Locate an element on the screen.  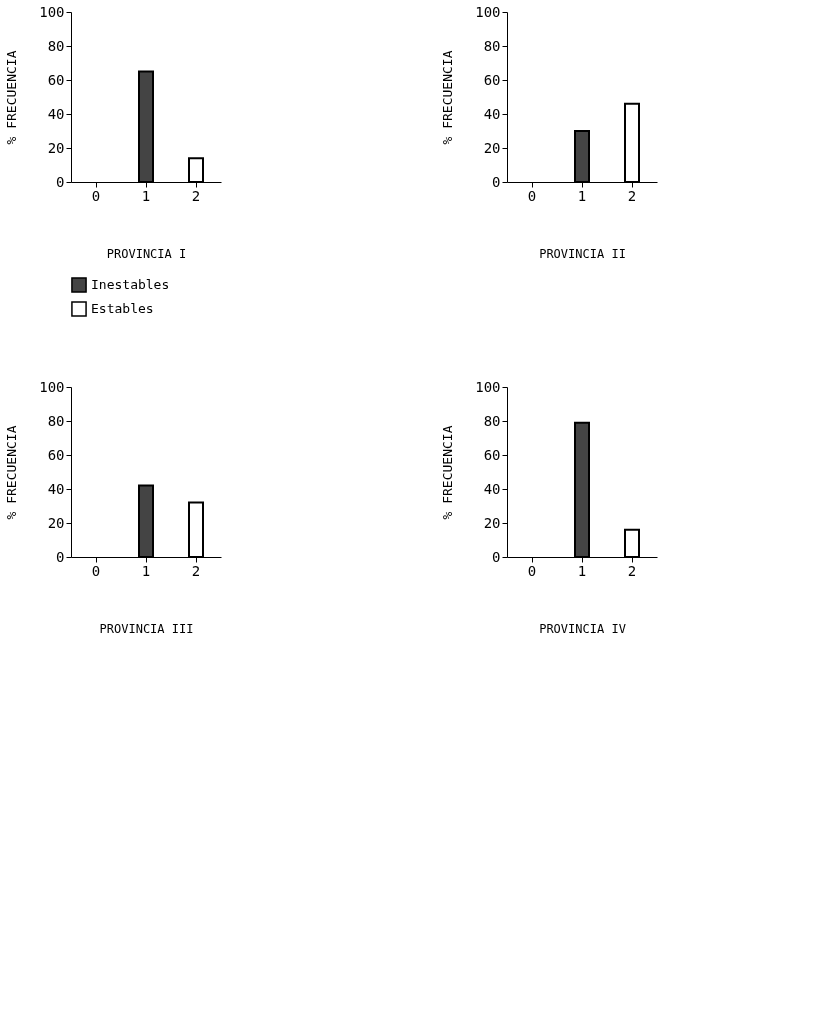
x-axis-title: PROVINCIA I is located at coordinates (146, 253).